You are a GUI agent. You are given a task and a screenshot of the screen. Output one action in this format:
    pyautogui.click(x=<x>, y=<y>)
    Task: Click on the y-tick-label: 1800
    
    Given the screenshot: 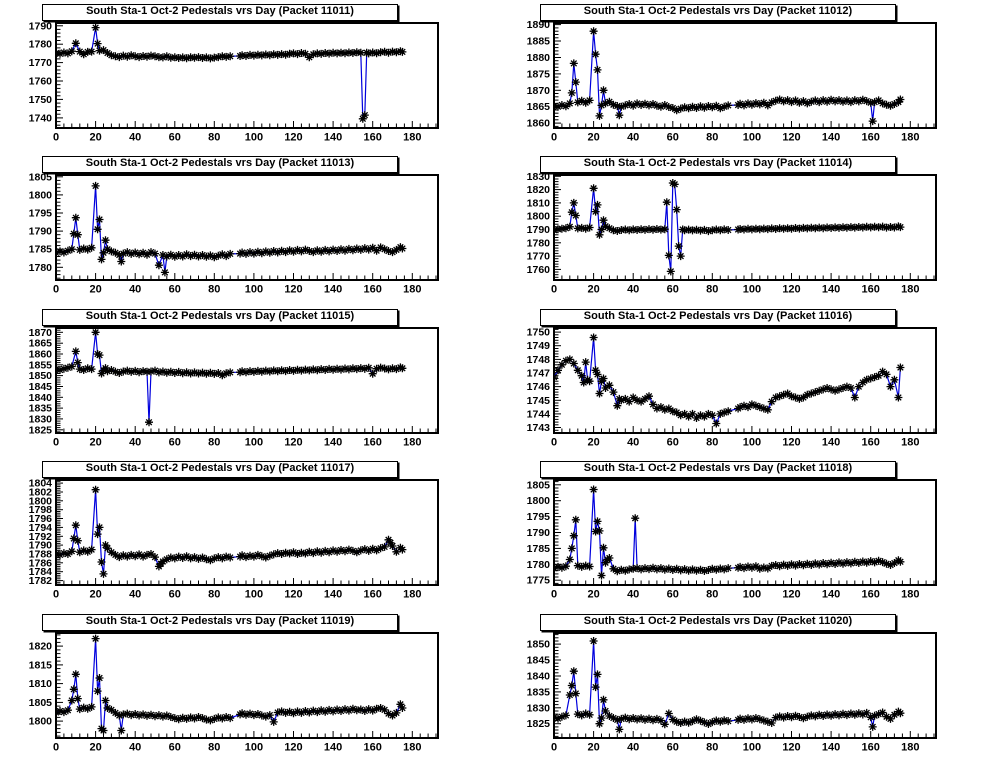 What is the action you would take?
    pyautogui.click(x=41, y=721)
    